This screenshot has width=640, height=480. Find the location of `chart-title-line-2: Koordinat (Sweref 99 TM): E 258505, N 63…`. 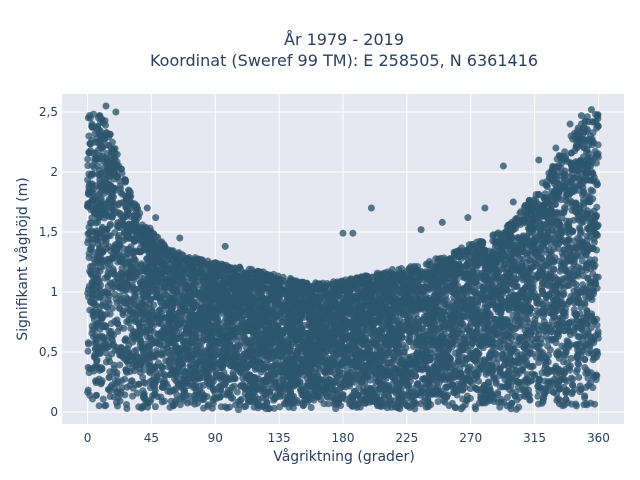

chart-title-line-2: Koordinat (Sweref 99 TM): E 258505, N 63… is located at coordinates (344, 60).